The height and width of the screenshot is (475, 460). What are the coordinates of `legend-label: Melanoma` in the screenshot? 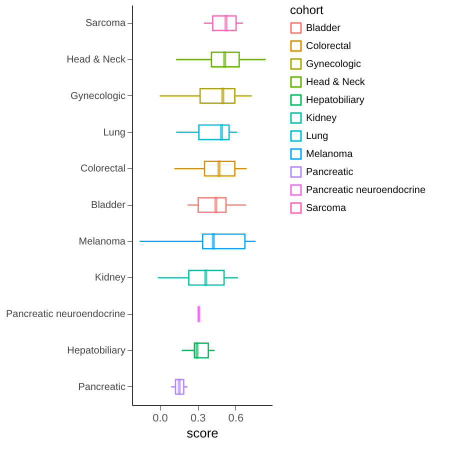 It's located at (330, 154).